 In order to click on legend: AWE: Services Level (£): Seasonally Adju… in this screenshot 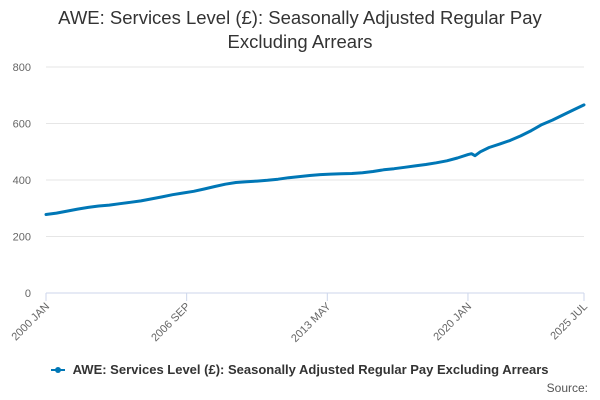, I will do `click(300, 369)`.